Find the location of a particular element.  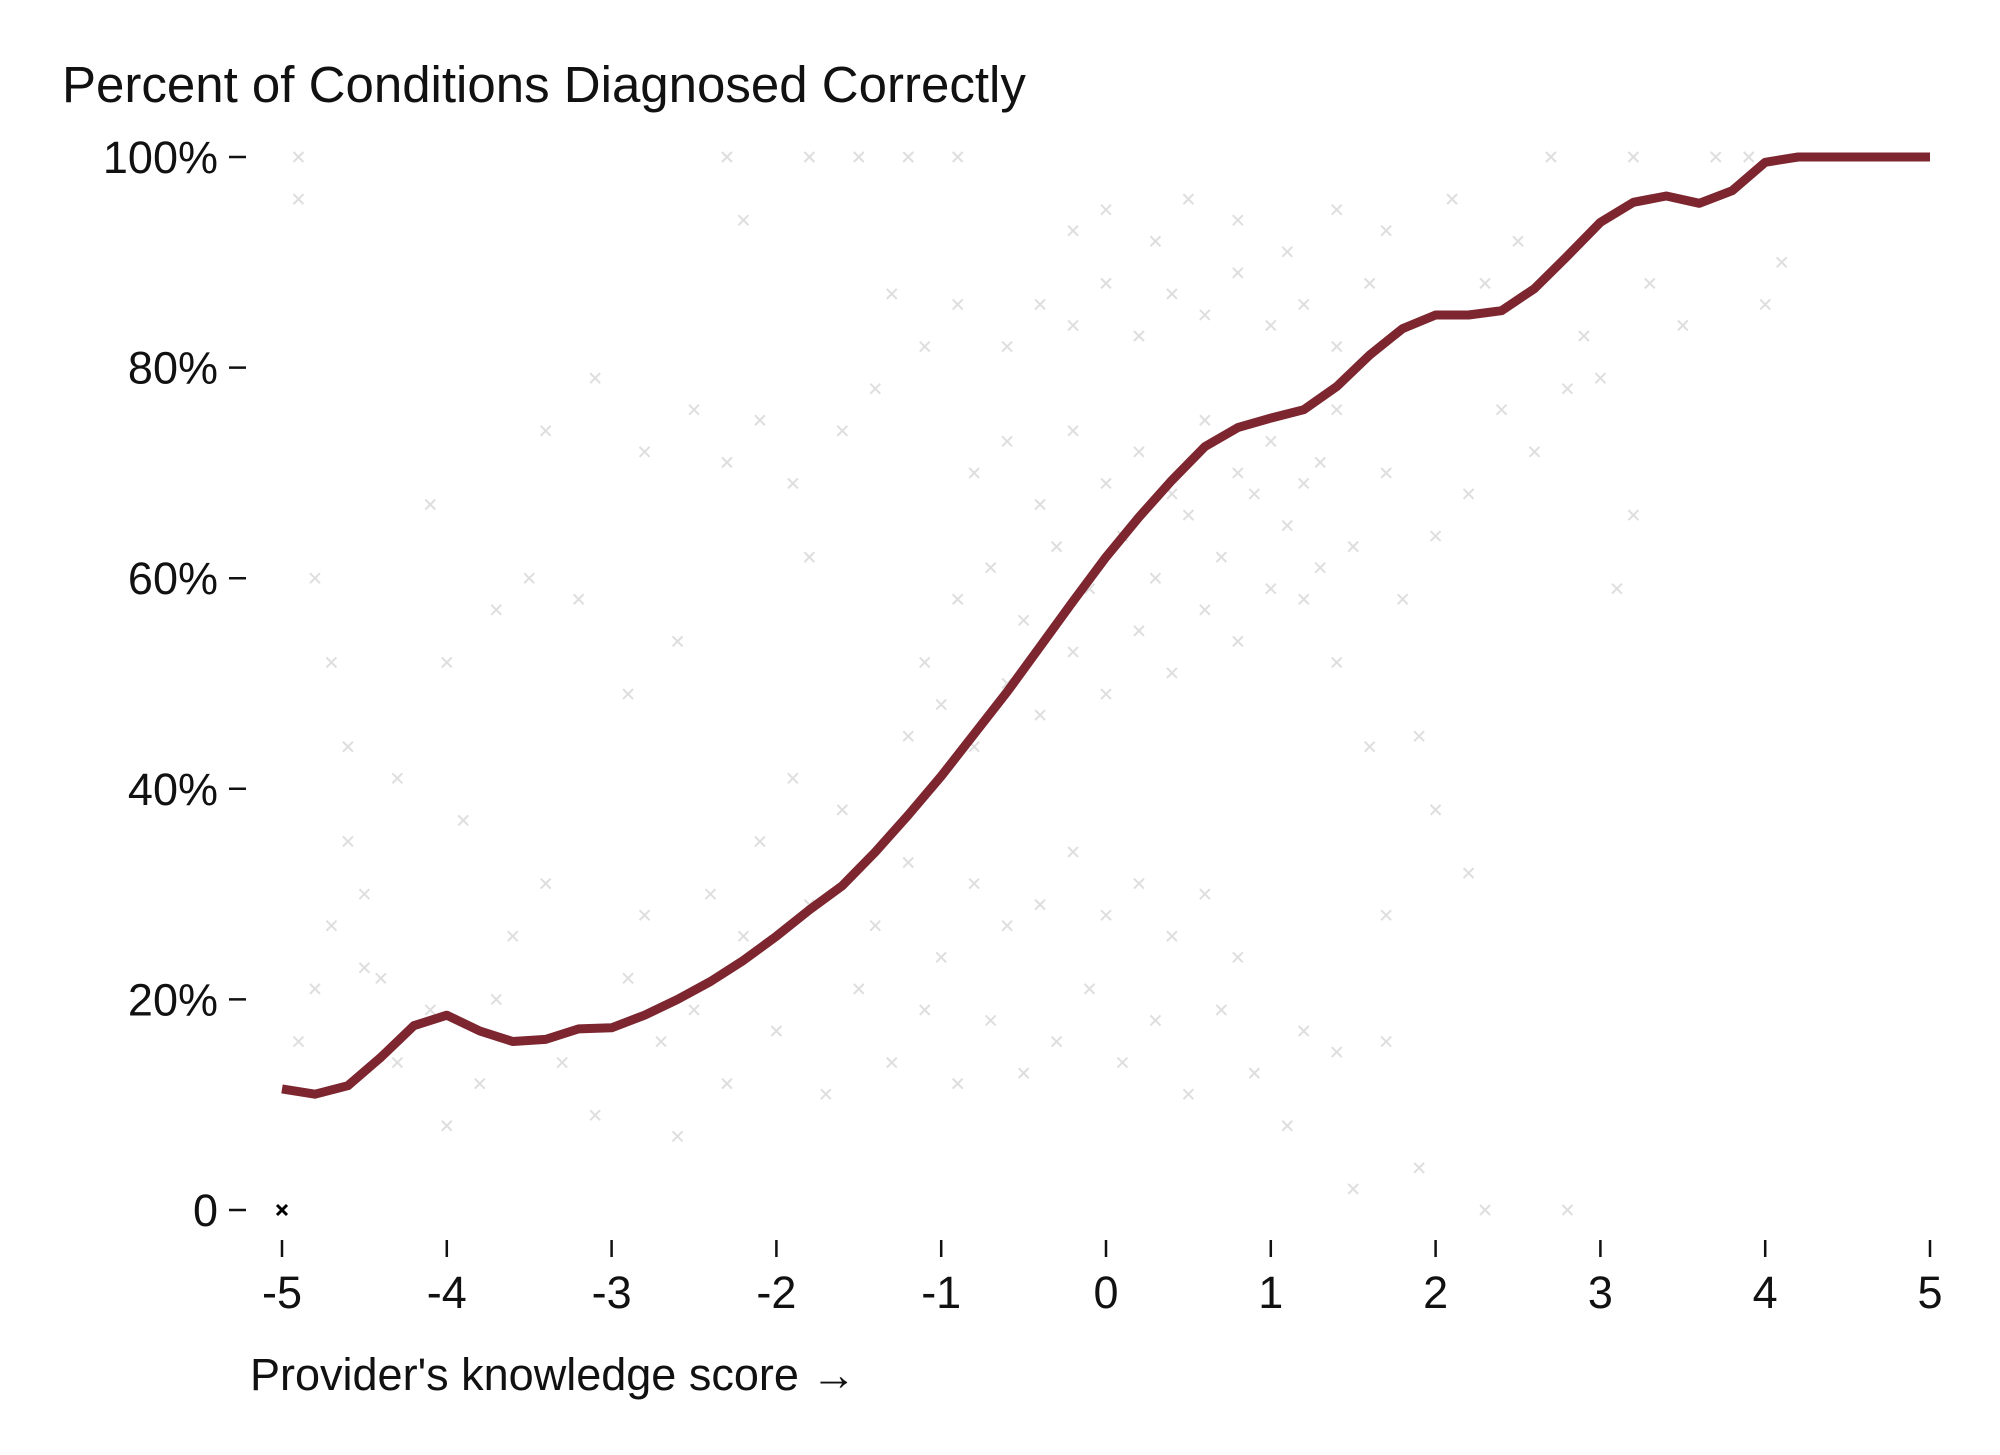

x-tick-label: 5 is located at coordinates (1929, 1292).